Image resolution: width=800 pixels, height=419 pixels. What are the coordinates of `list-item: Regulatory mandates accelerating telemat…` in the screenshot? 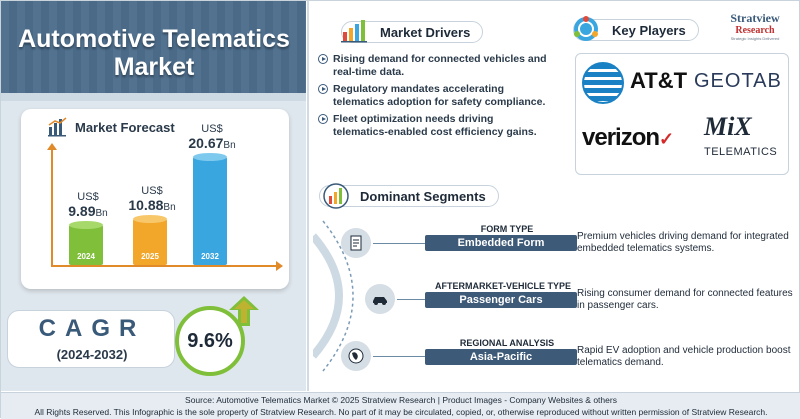 It's located at (433, 95).